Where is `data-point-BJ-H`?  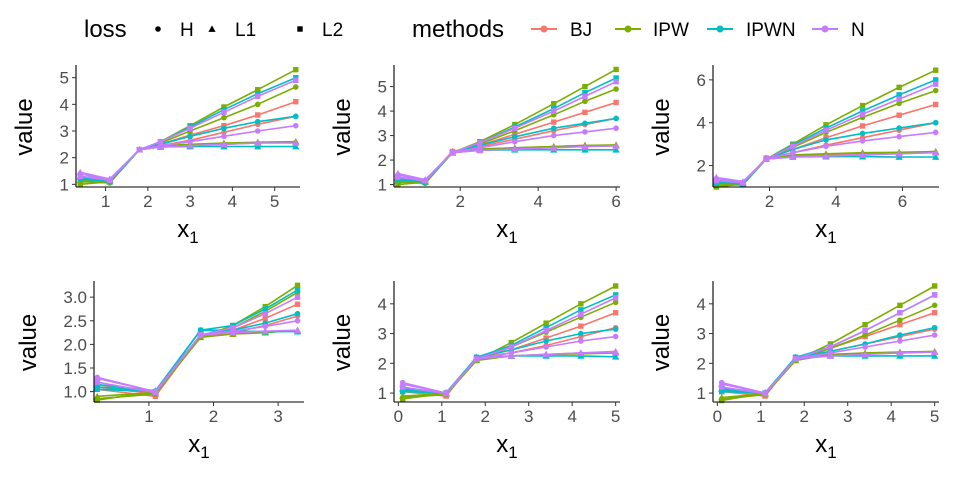 data-point-BJ-H is located at coordinates (224, 132).